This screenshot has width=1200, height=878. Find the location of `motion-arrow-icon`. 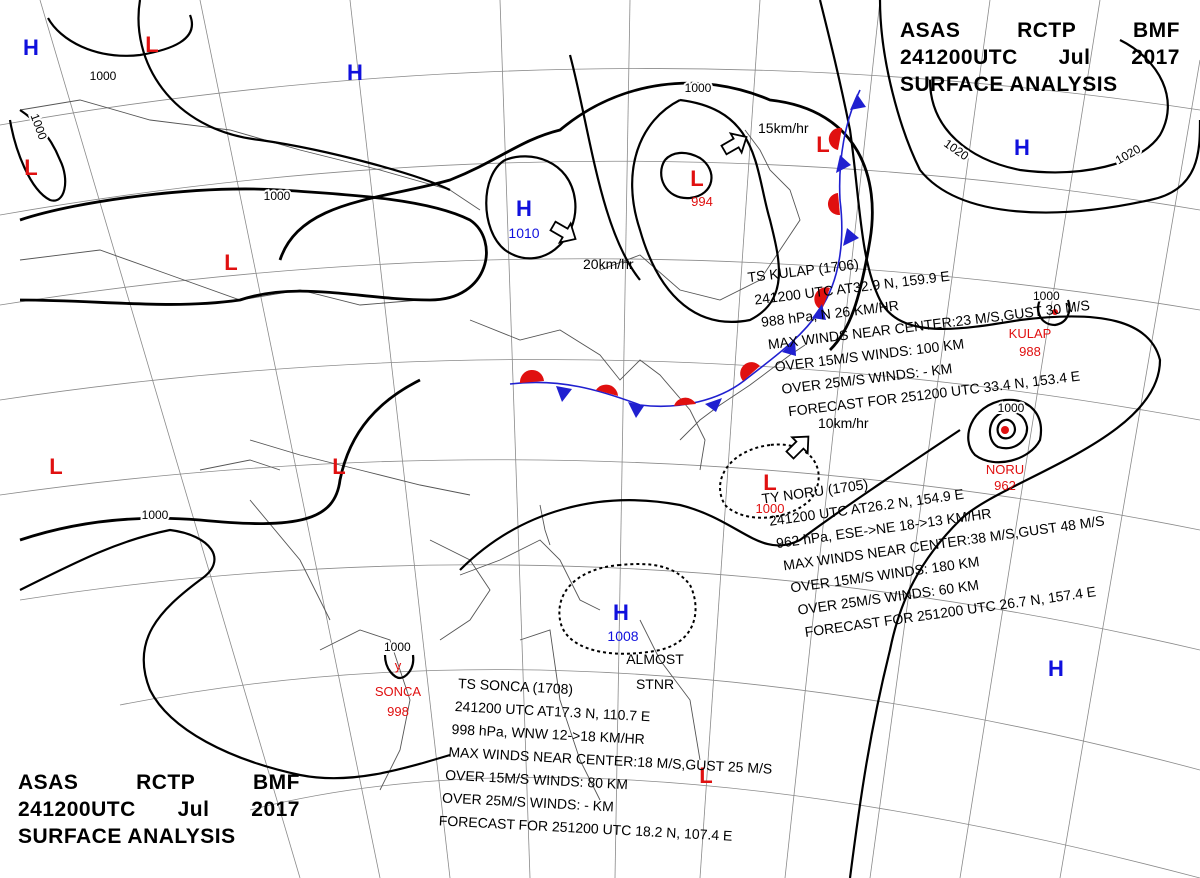

motion-arrow-icon is located at coordinates (564, 232).